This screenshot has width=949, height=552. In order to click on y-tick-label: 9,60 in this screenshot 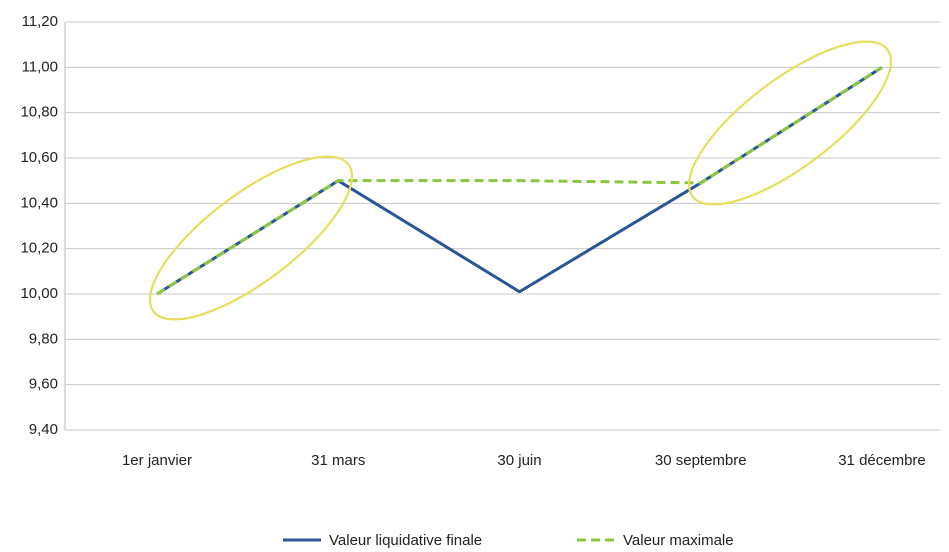, I will do `click(43, 384)`.